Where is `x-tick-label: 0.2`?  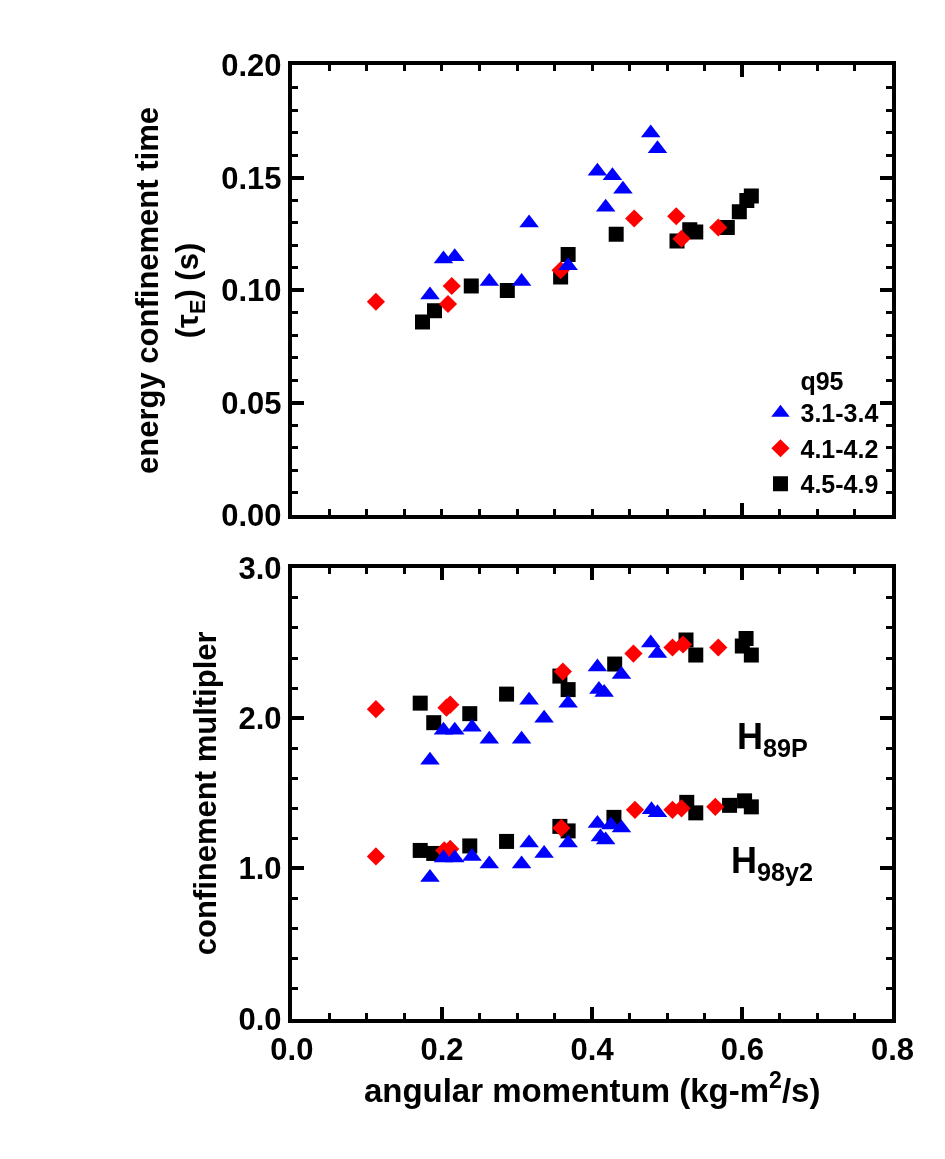 x-tick-label: 0.2 is located at coordinates (442, 1050).